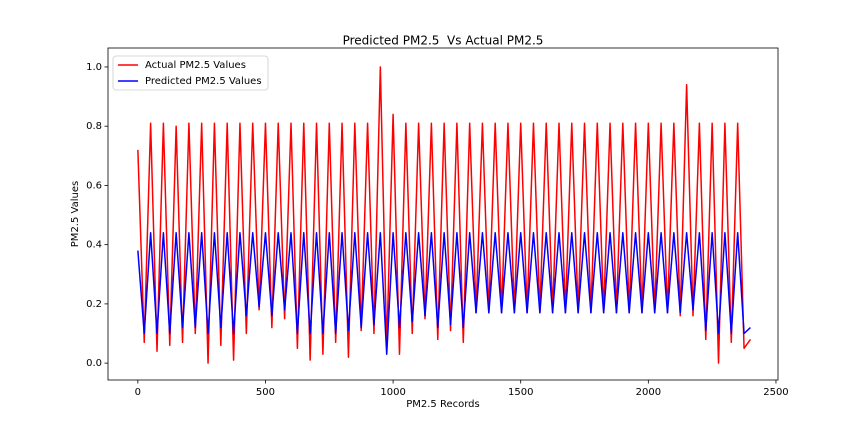 This screenshot has height=432, width=864. What do you see at coordinates (265, 392) in the screenshot?
I see `x-tick-label: 500` at bounding box center [265, 392].